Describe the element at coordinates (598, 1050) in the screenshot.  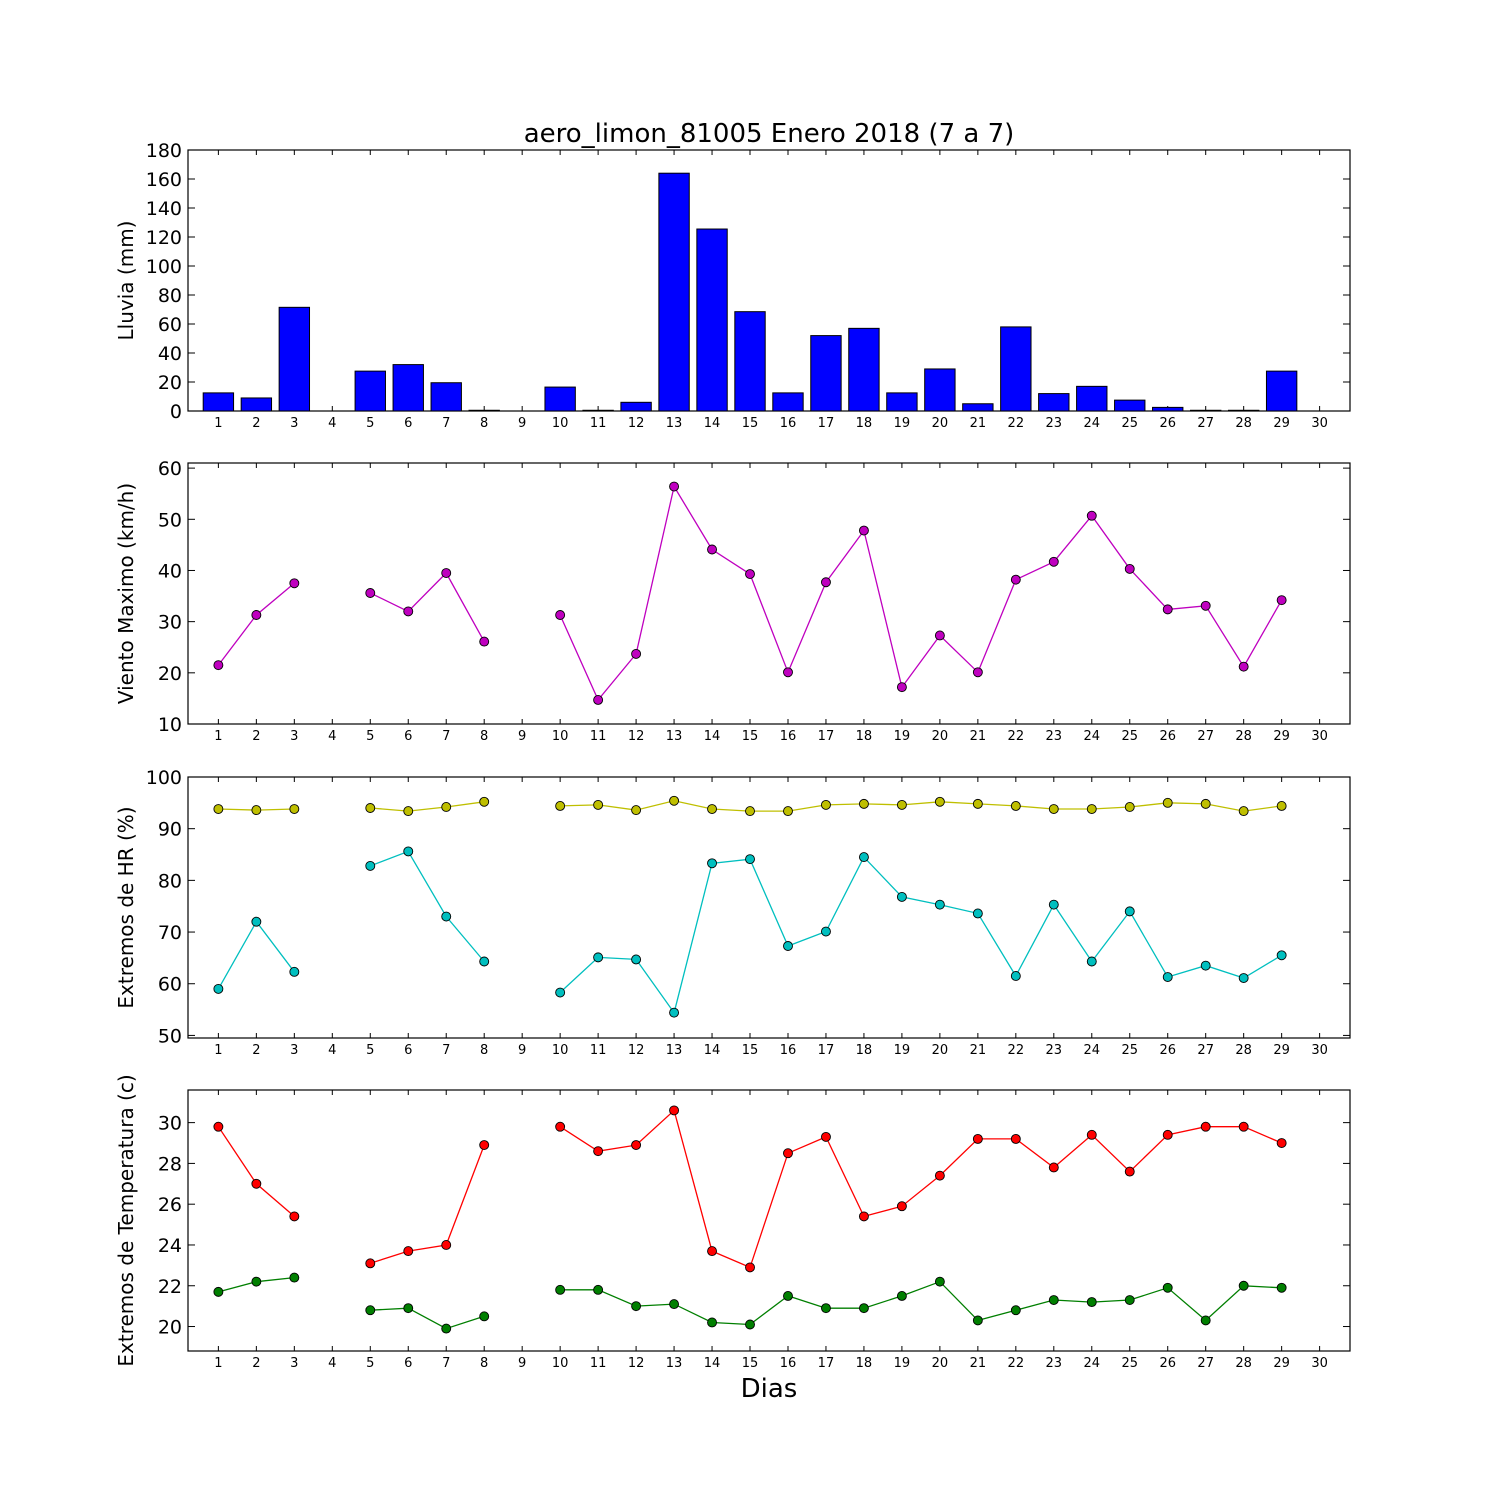
I see `x-tick-label: 11` at that location.